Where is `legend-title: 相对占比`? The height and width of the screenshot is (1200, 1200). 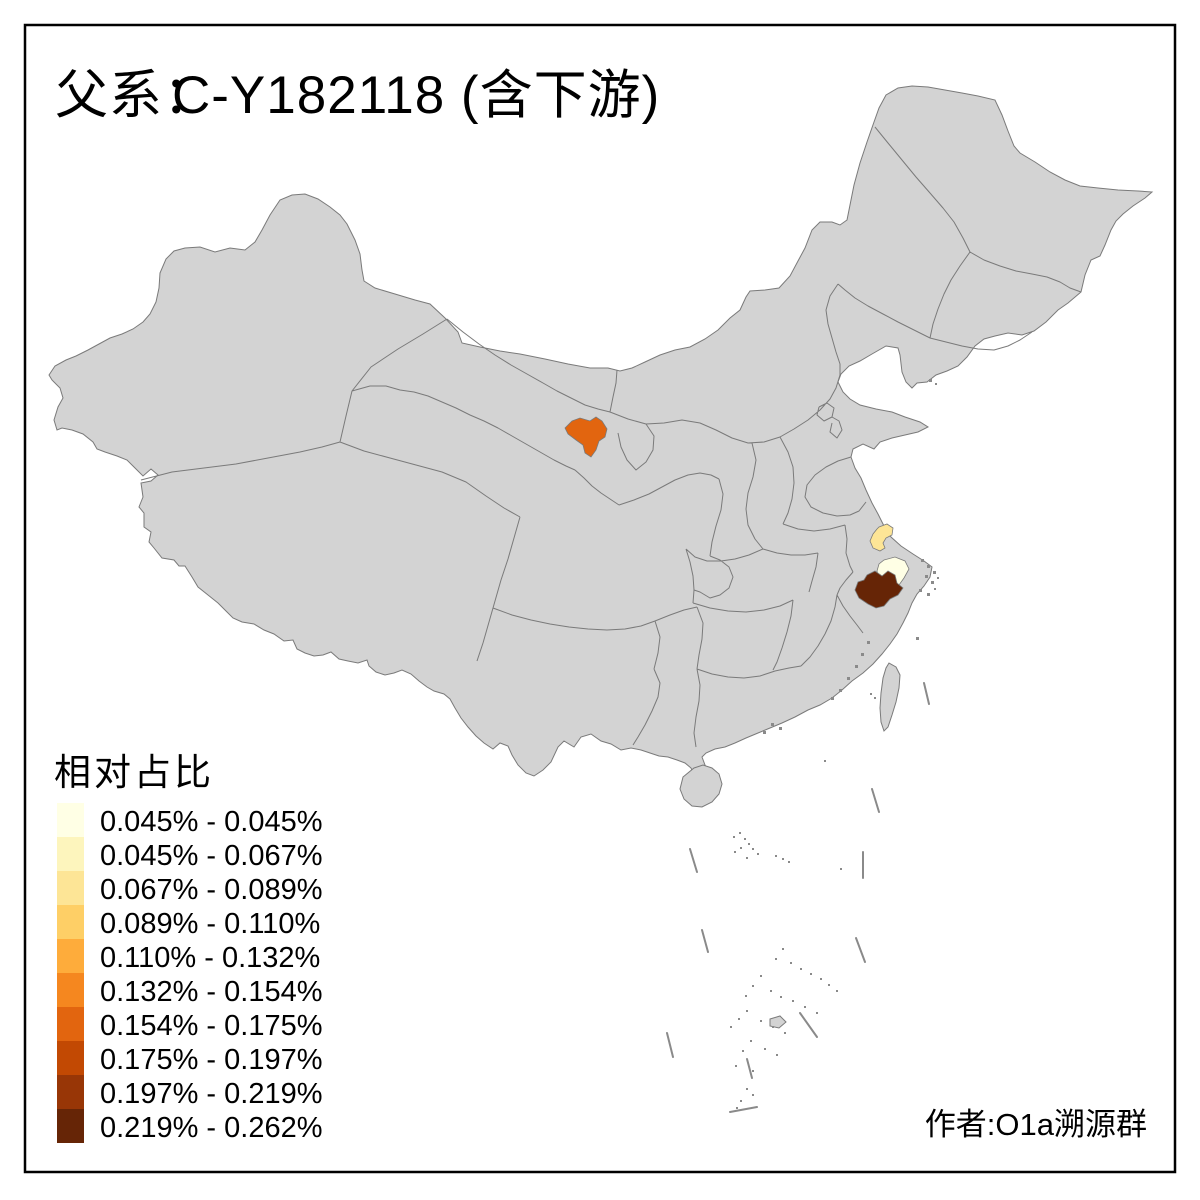
legend-title: 相对占比 is located at coordinates (134, 772).